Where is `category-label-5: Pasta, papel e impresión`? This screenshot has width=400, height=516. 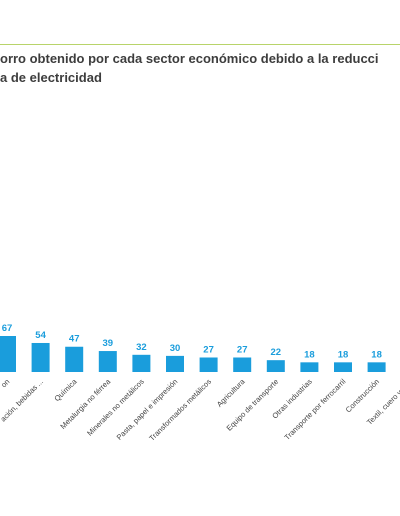
category-label-5: Pasta, papel e impresión is located at coordinates (147, 409).